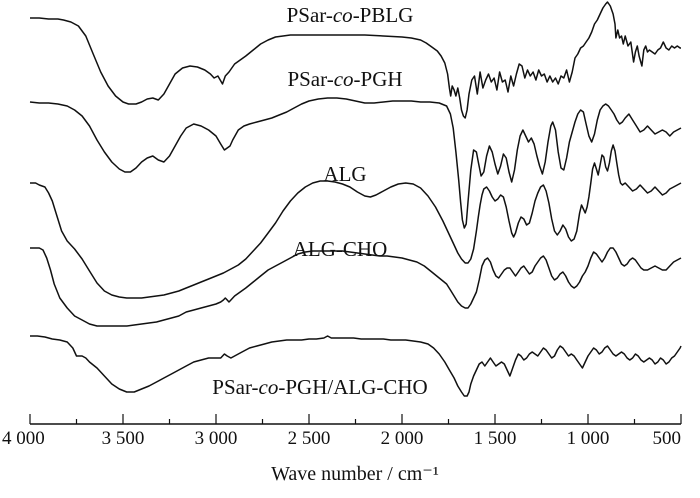  I want to click on x-axis-label: Wave number / cm⁻¹, so click(355, 474).